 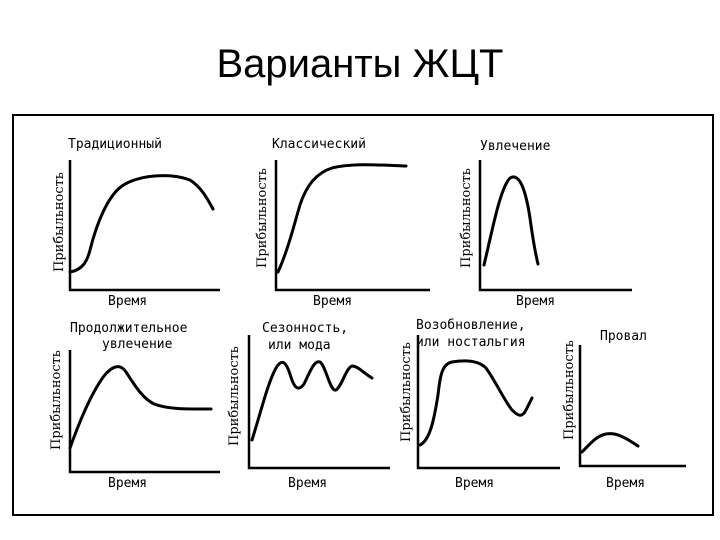 What do you see at coordinates (623, 336) in the screenshot?
I see `panel-title: Провал` at bounding box center [623, 336].